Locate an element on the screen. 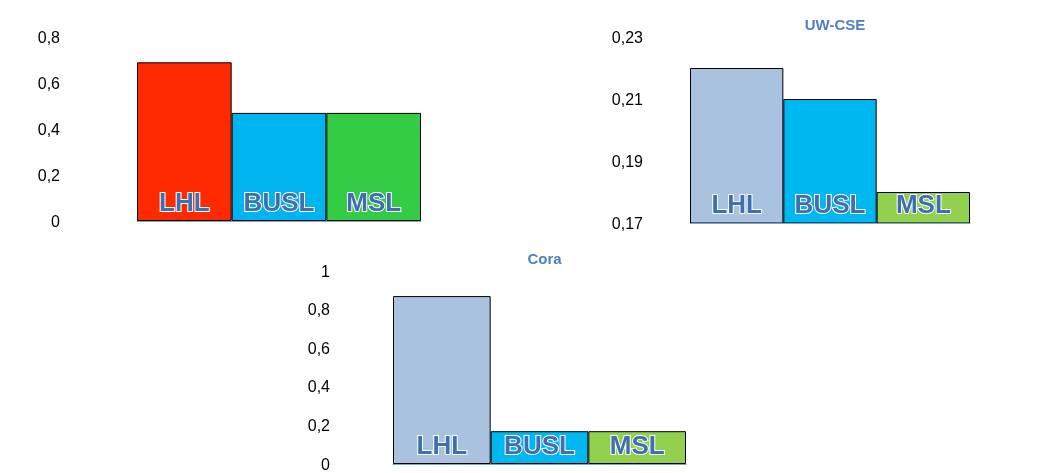  chart-title: UW-CSE is located at coordinates (835, 24).